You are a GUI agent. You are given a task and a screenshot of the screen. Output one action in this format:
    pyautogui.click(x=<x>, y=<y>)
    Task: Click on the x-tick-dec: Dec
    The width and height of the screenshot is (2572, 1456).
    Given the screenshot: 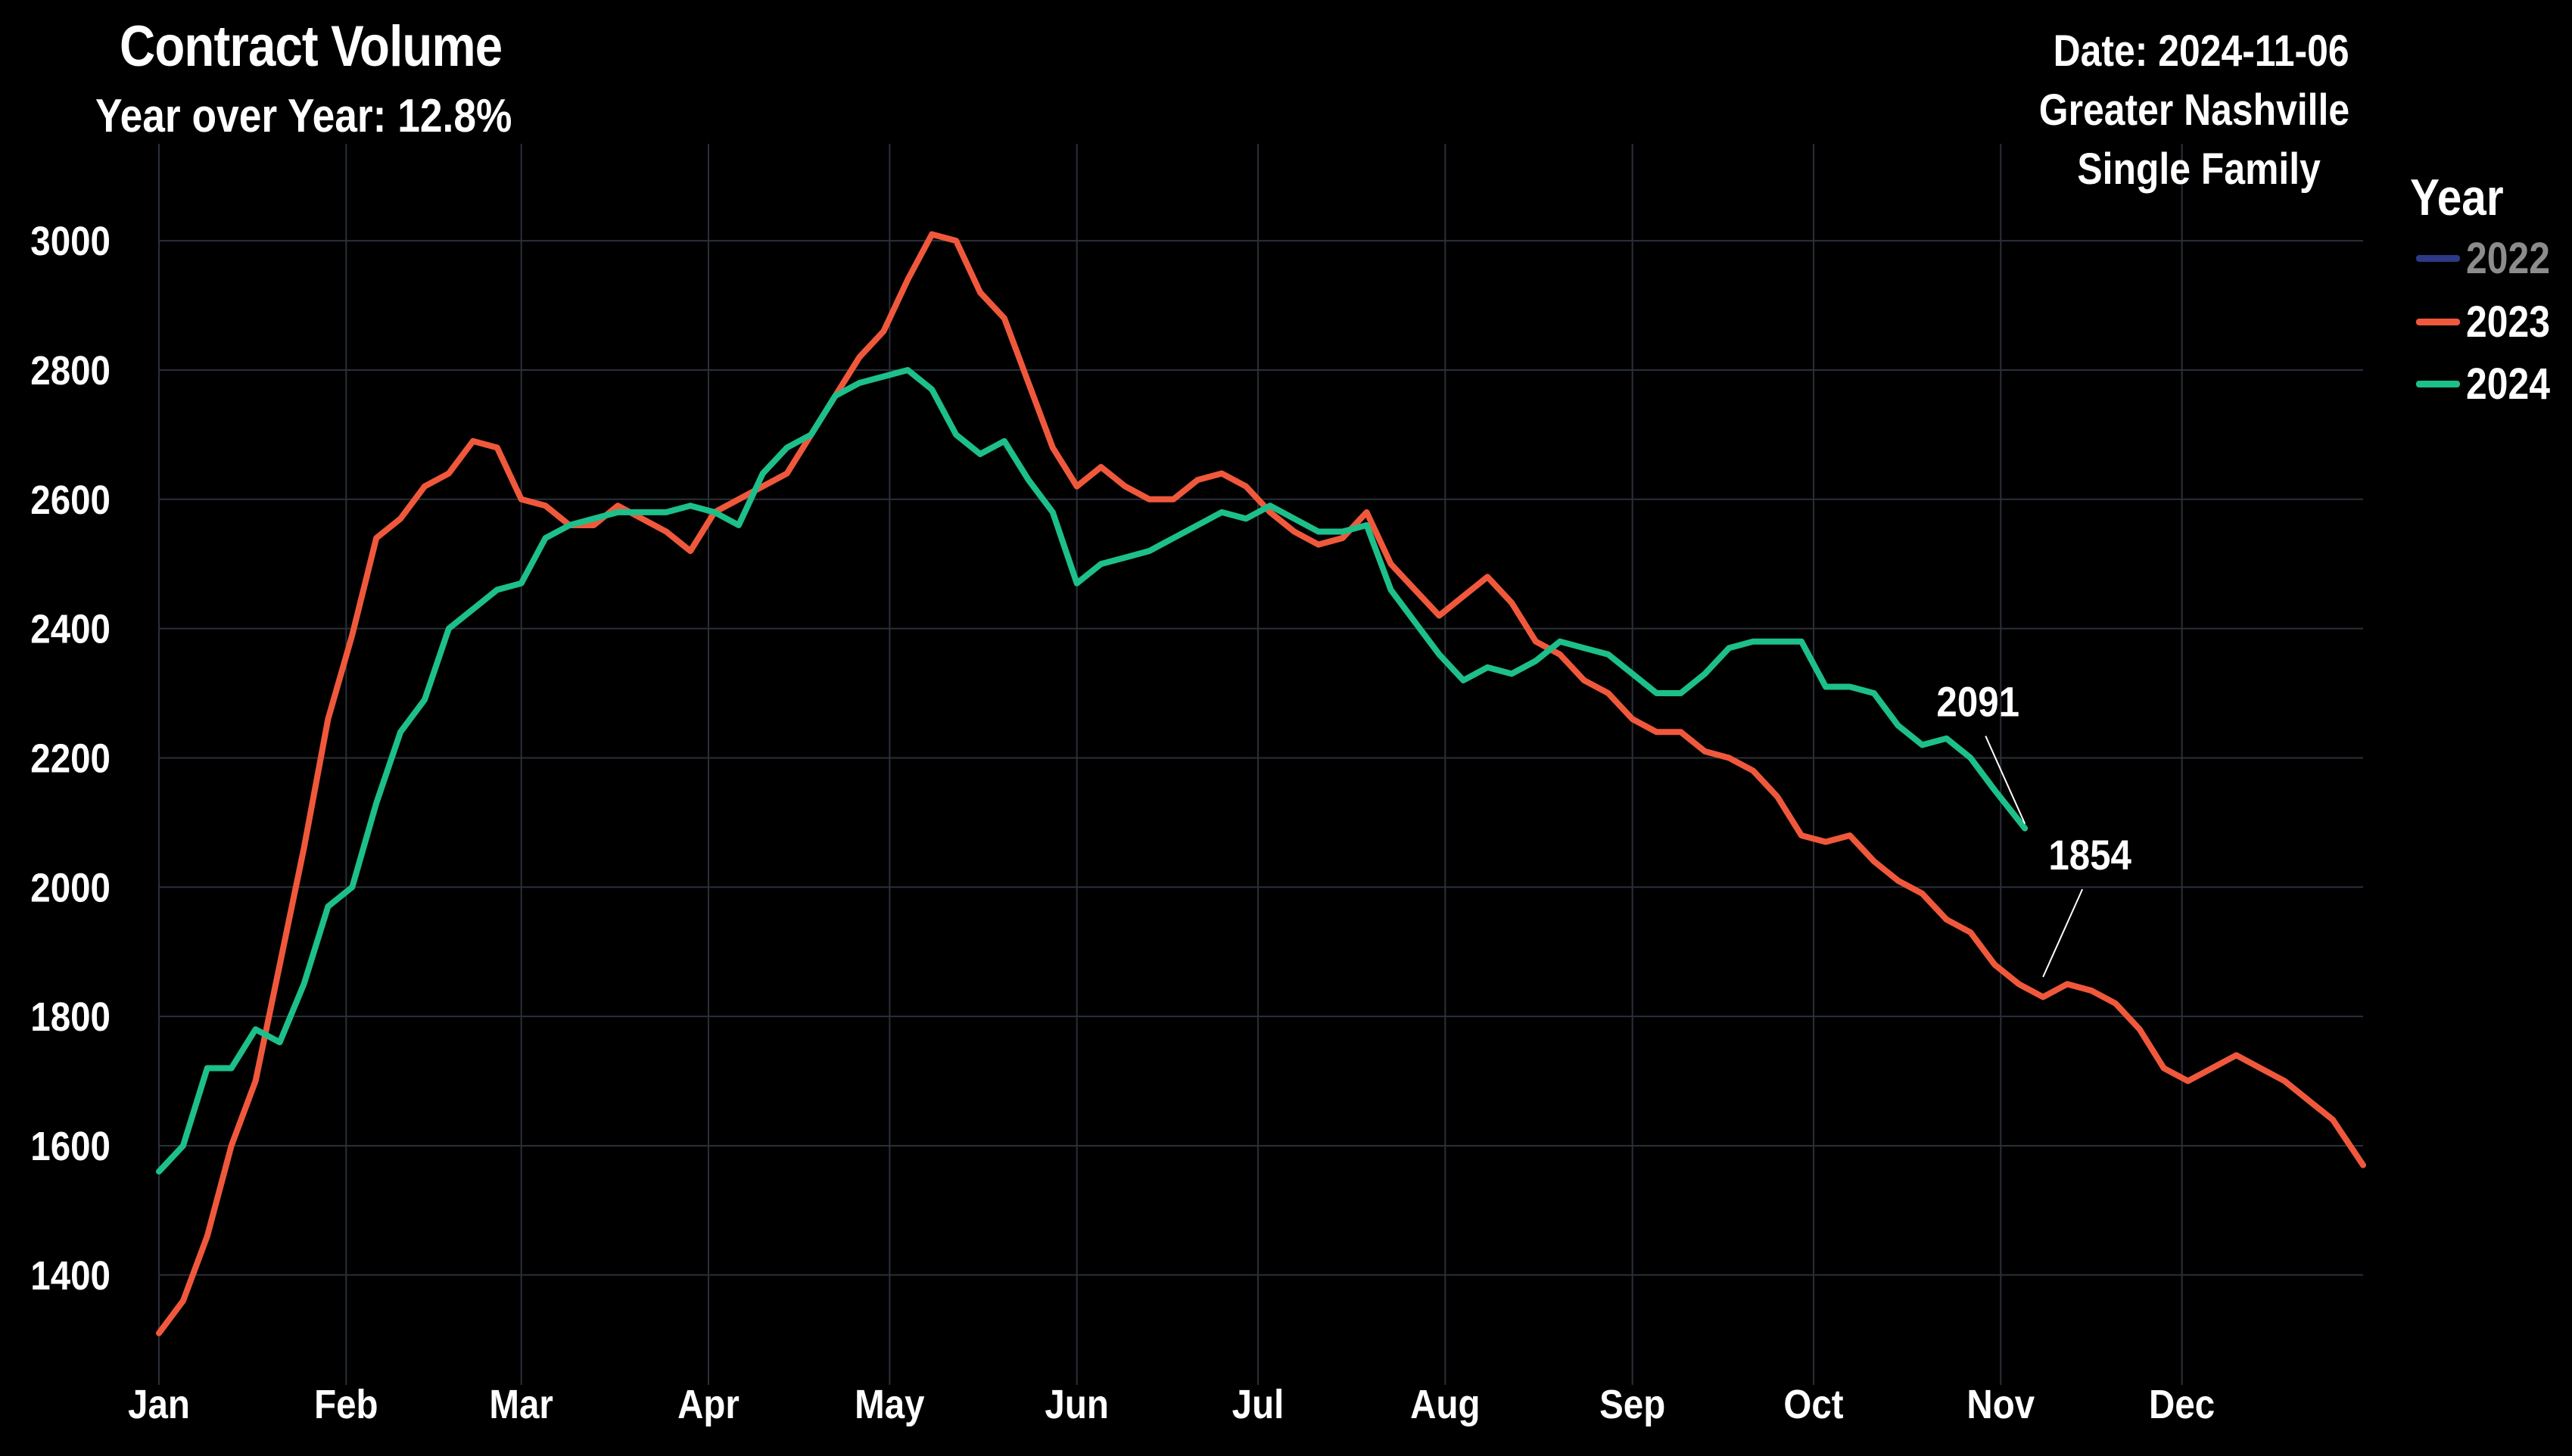 What is the action you would take?
    pyautogui.click(x=2182, y=1404)
    